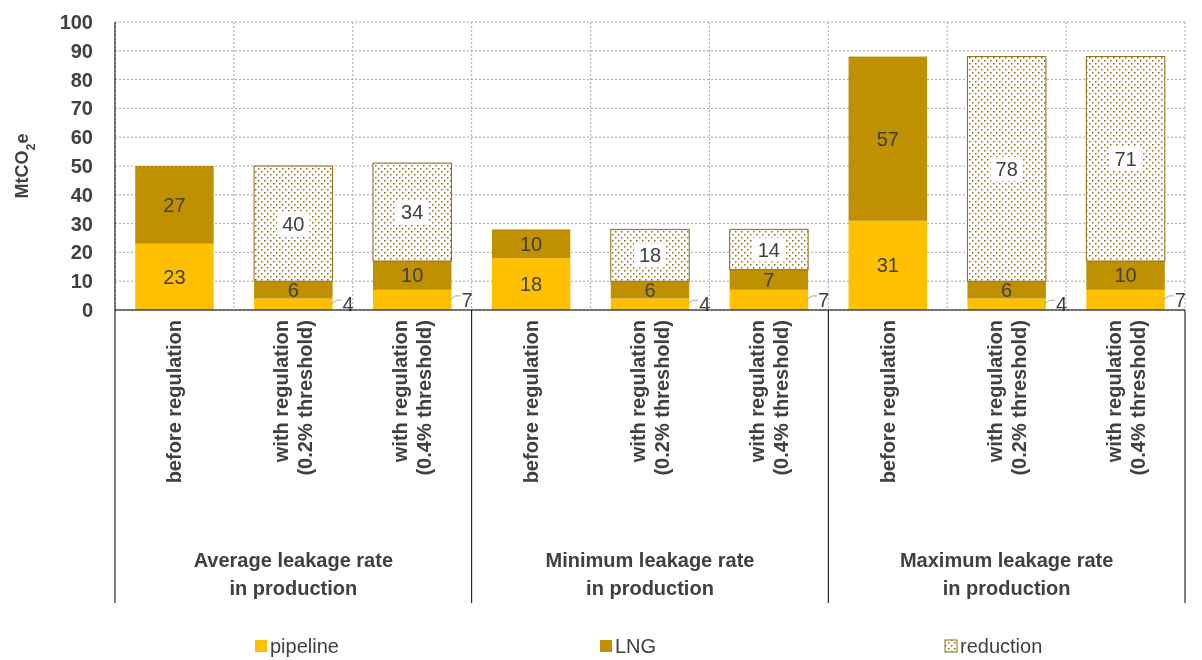 The image size is (1202, 660). What do you see at coordinates (76, 22) in the screenshot?
I see `y-tick-label: 100` at bounding box center [76, 22].